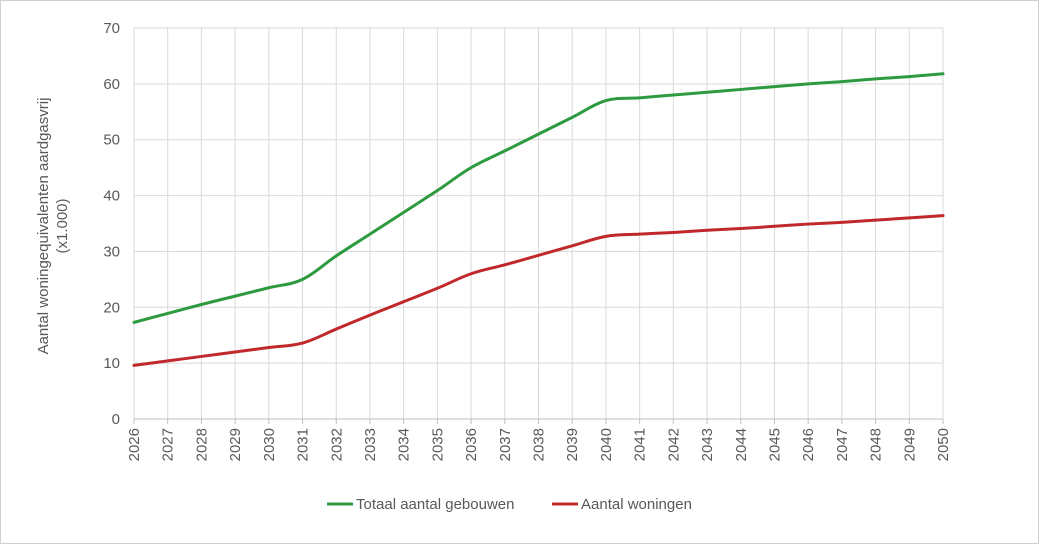 The image size is (1039, 548). I want to click on x-tick-label: 2046, so click(808, 444).